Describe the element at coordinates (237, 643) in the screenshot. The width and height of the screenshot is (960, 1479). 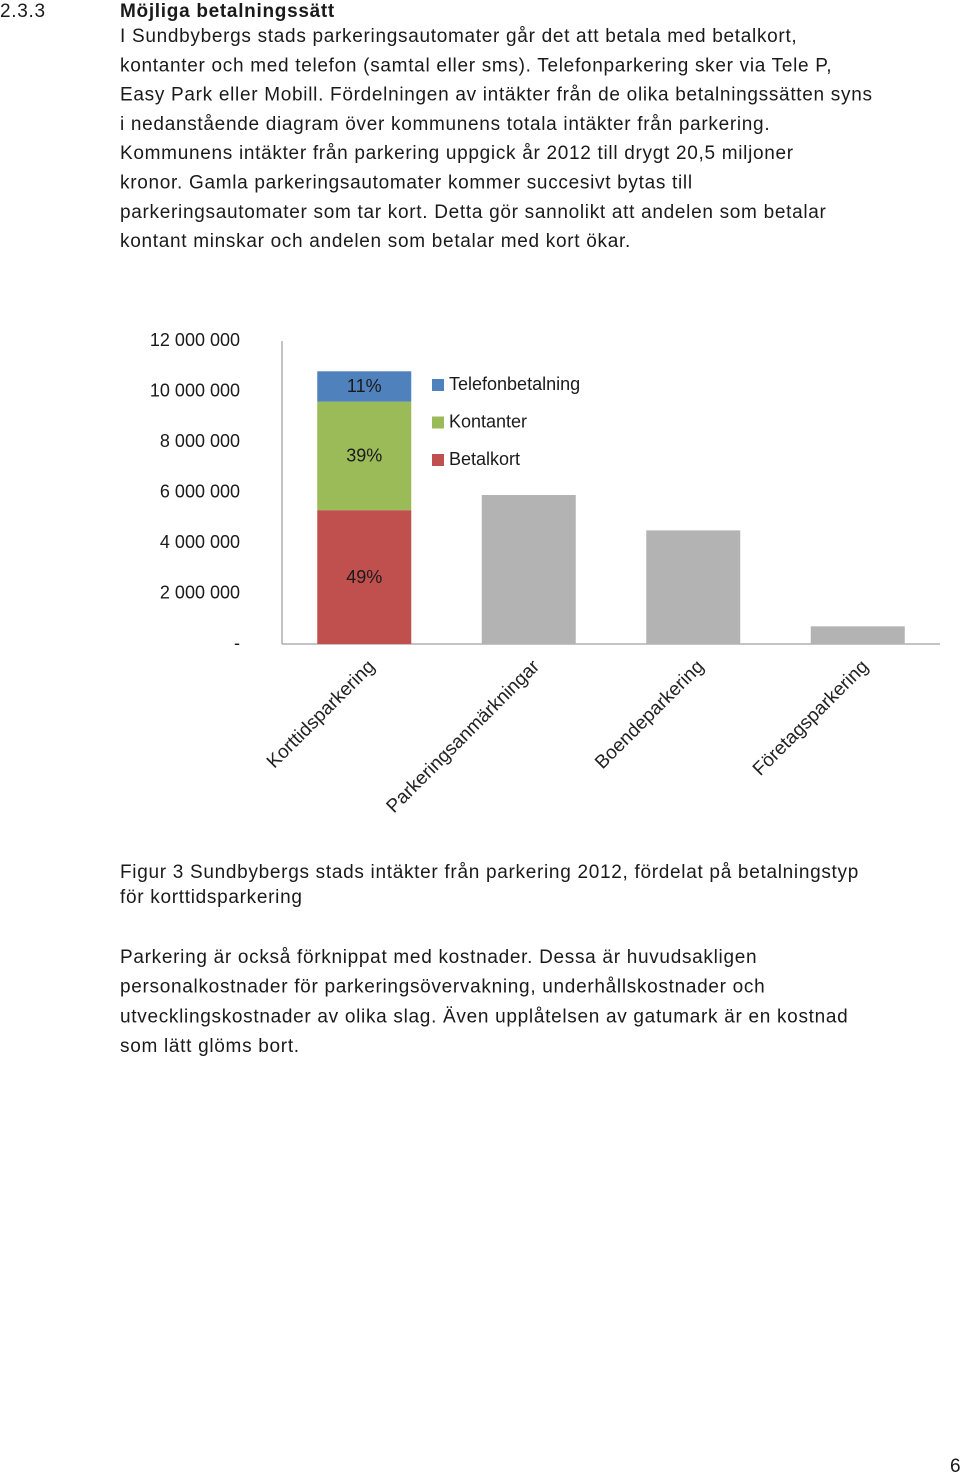
I see `y-tick-label: -` at that location.